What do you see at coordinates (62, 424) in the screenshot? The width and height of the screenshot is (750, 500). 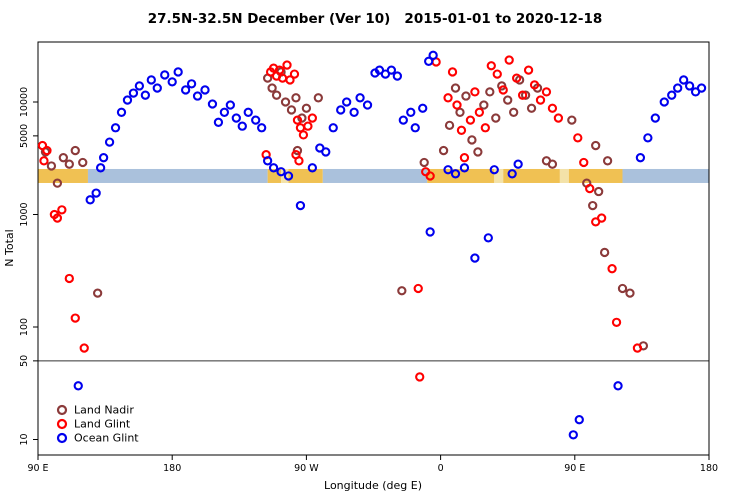 I see `legend-marker-land-glint` at bounding box center [62, 424].